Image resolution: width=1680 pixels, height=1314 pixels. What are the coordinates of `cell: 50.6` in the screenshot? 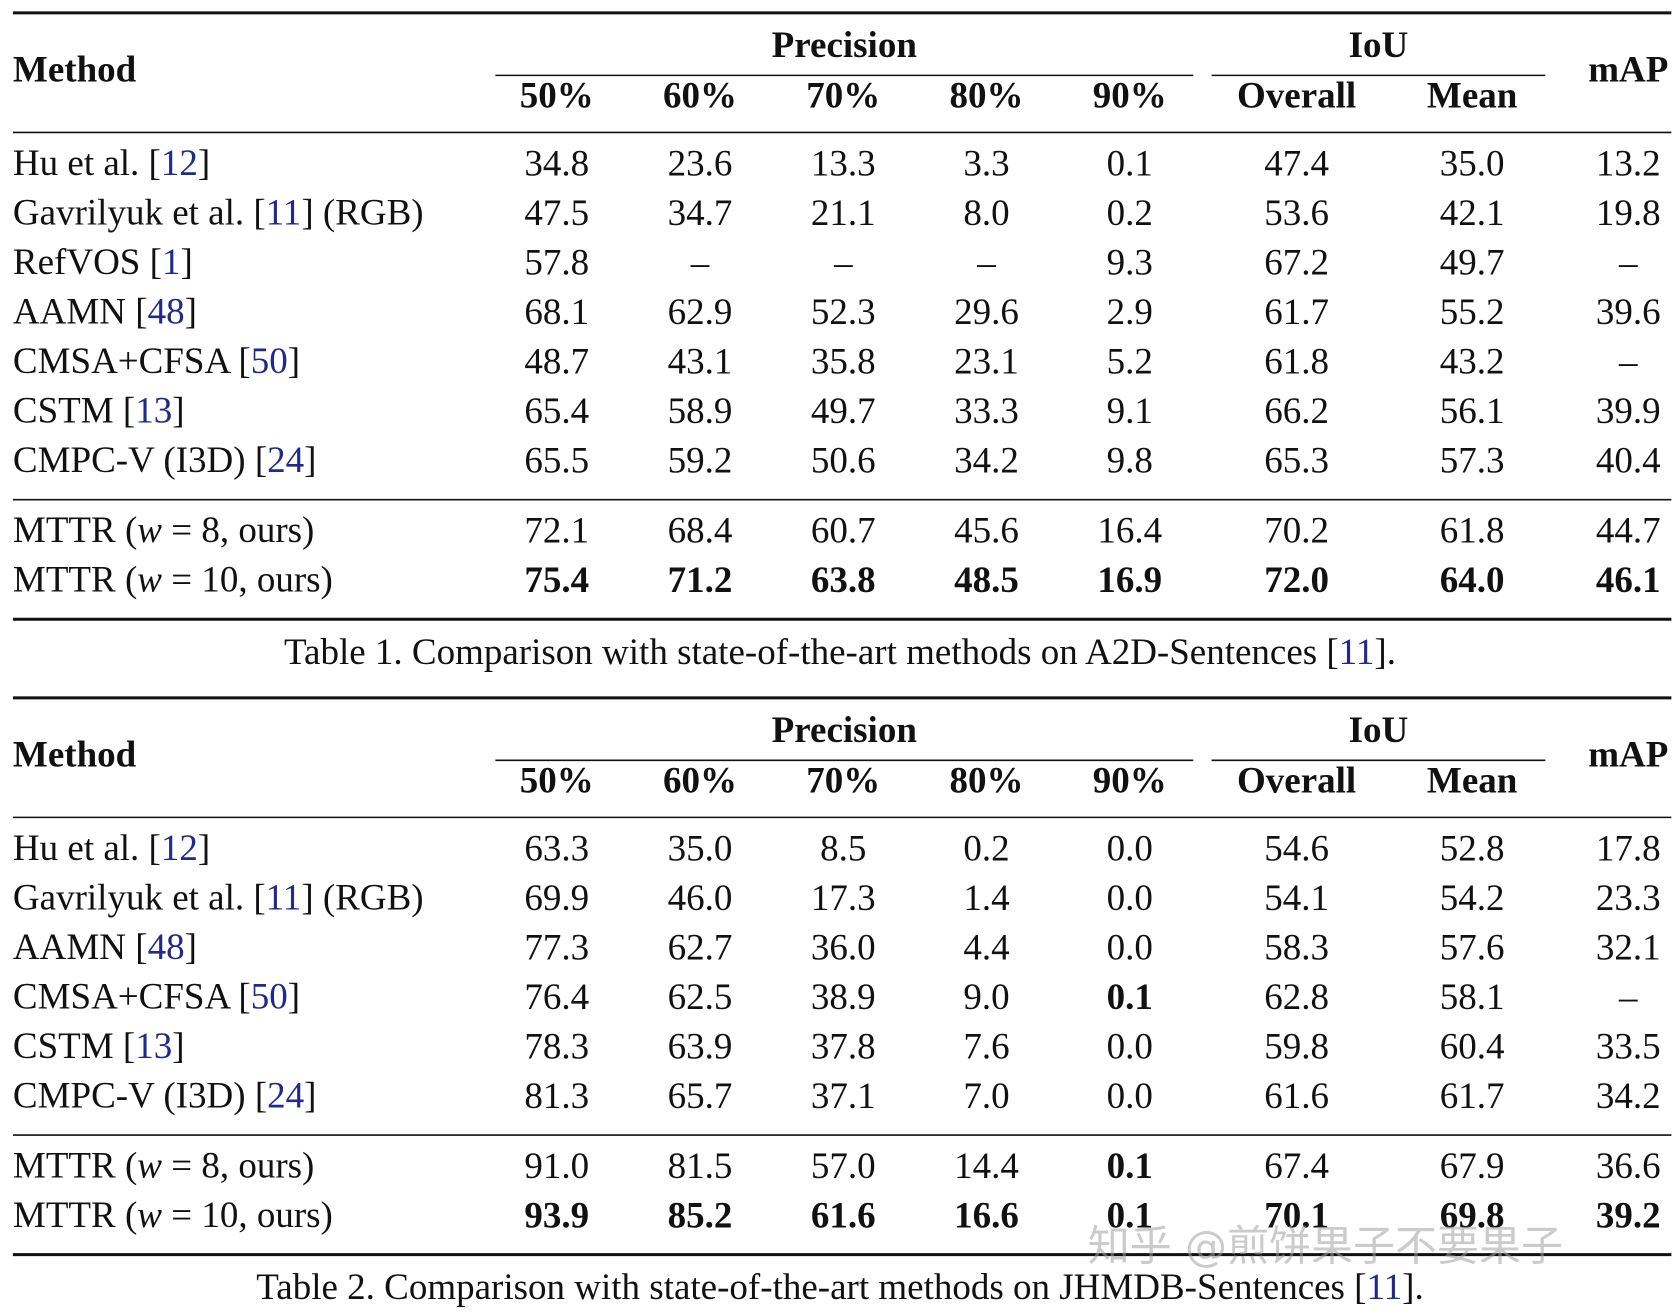 It's located at (843, 461).